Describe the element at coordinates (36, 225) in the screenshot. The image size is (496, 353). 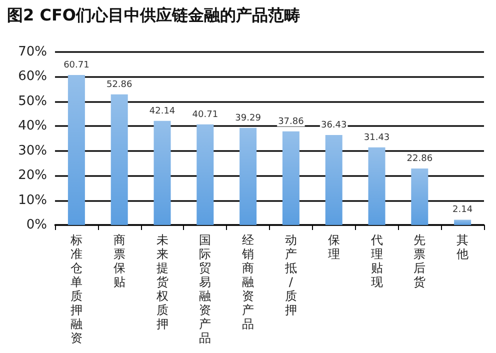
I see `y-tick-label: 0%` at that location.